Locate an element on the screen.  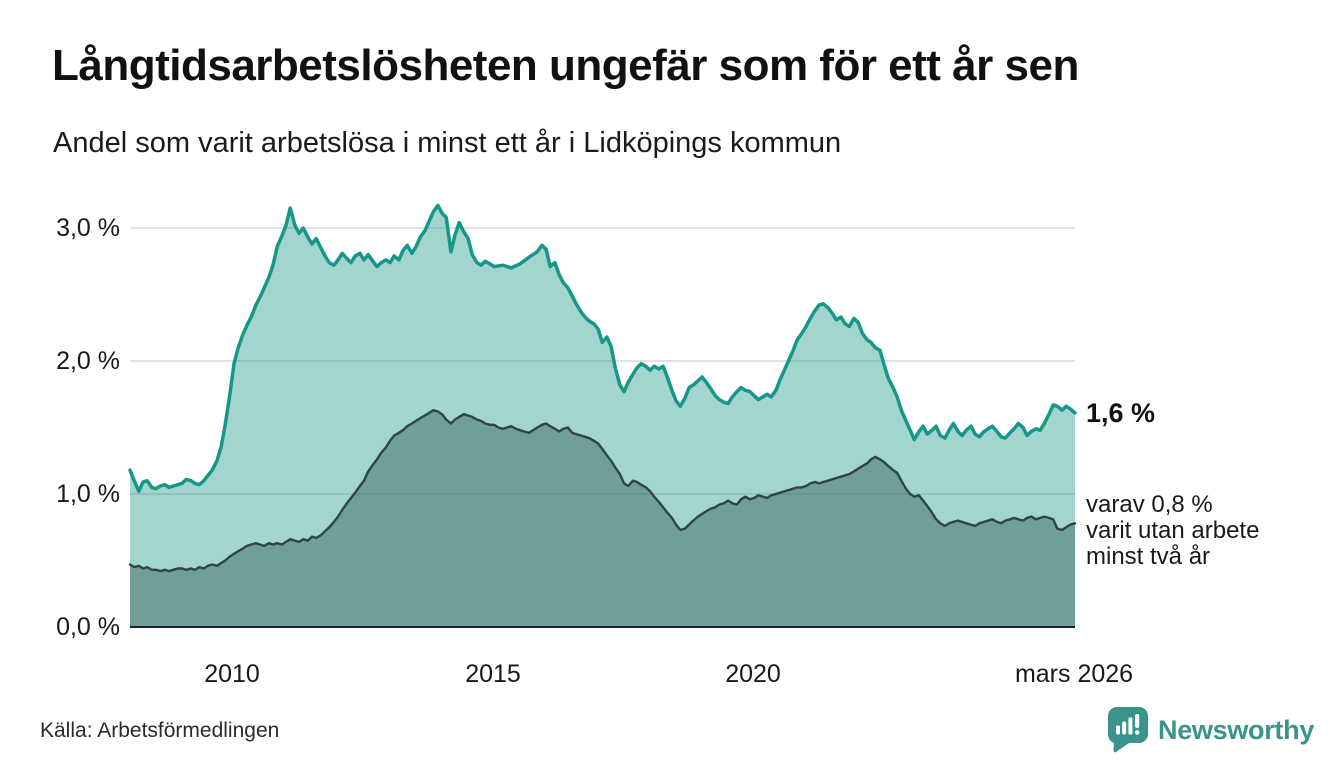
newsworthy-logo: Newsworthy is located at coordinates (1211, 730).